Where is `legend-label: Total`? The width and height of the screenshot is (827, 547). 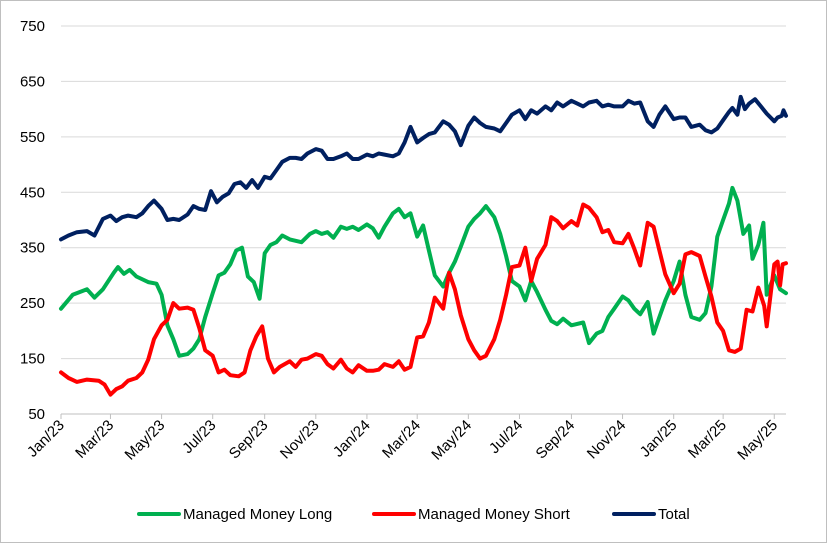 legend-label: Total is located at coordinates (674, 514).